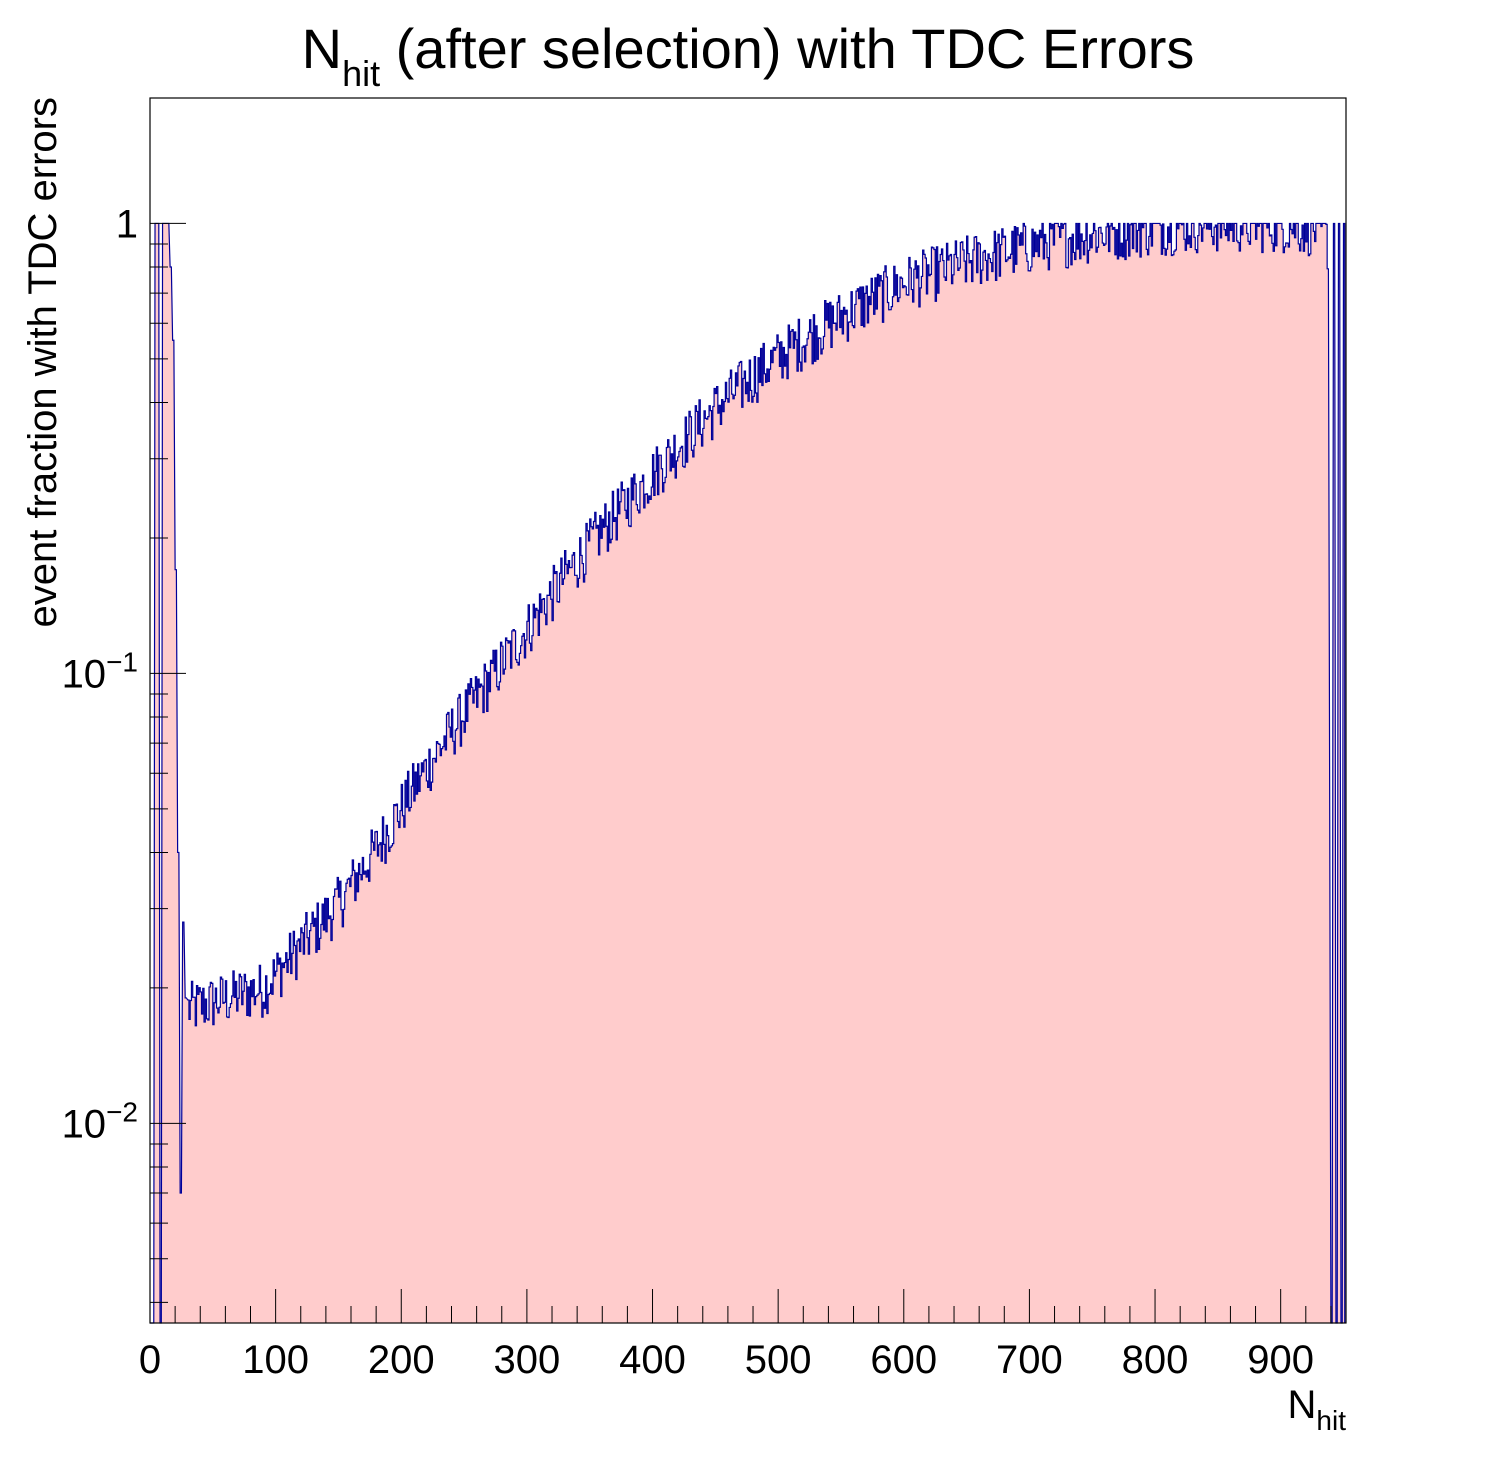 The width and height of the screenshot is (1496, 1472). What do you see at coordinates (401, 1360) in the screenshot?
I see `x-tick-label: 200` at bounding box center [401, 1360].